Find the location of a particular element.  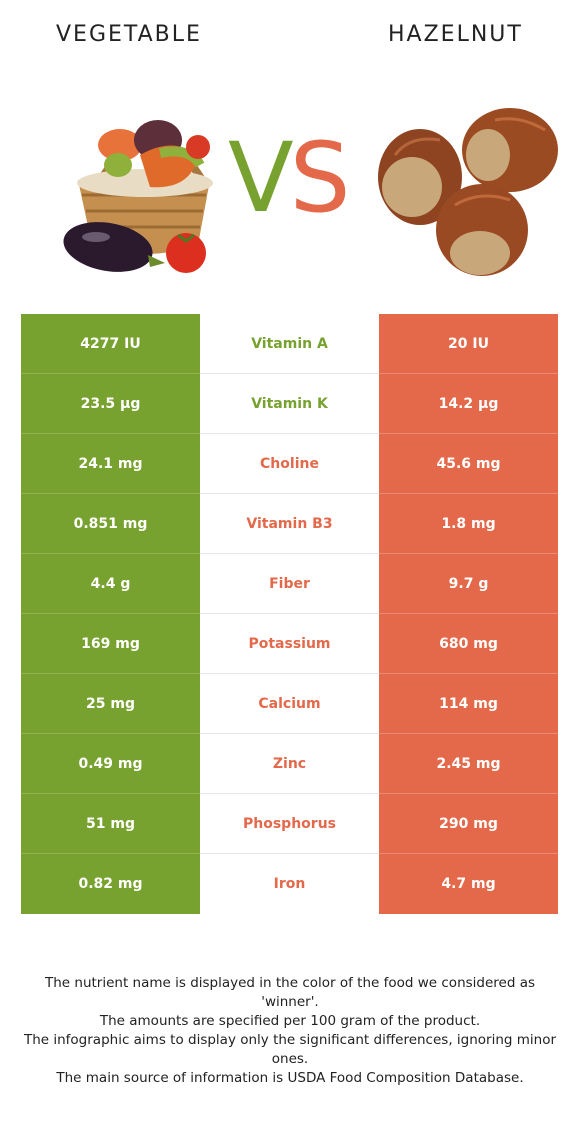

vs-letter-s: S is located at coordinates (320, 178).